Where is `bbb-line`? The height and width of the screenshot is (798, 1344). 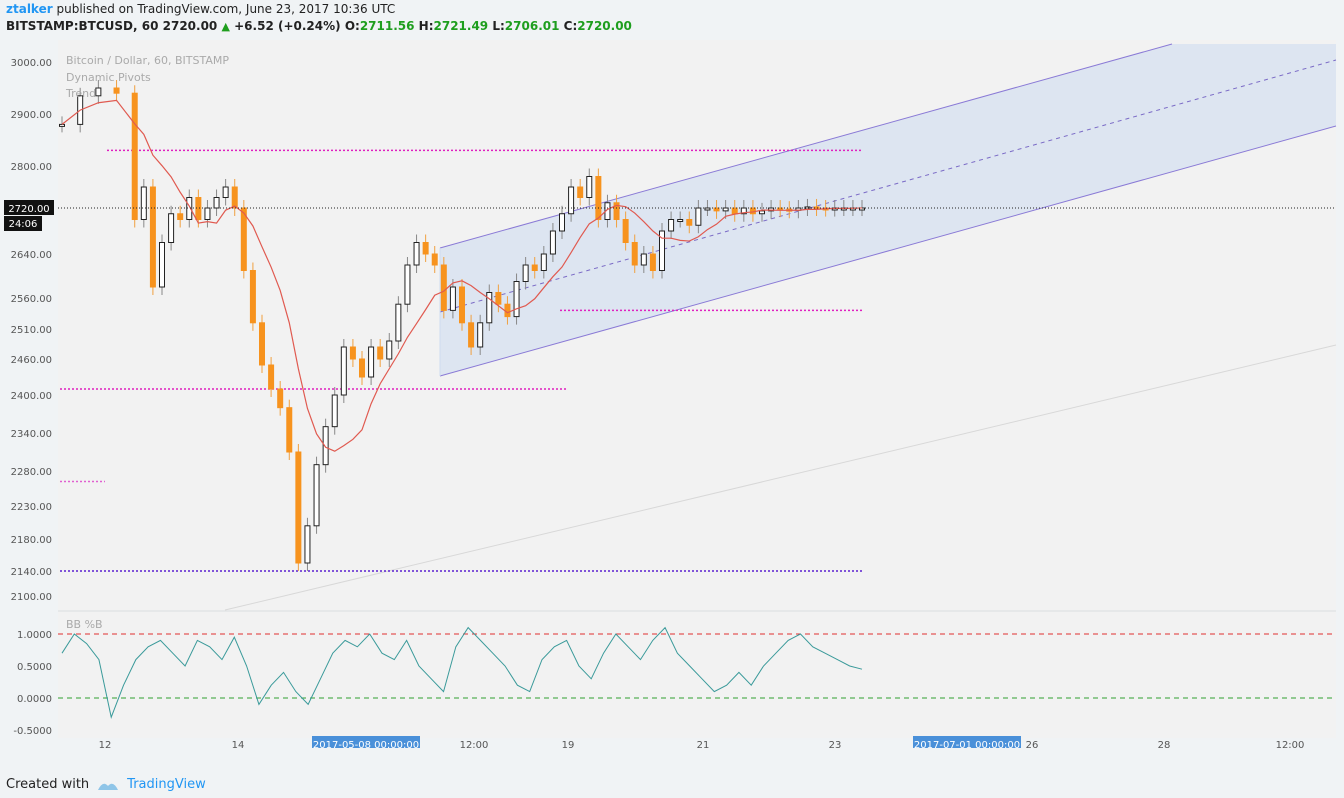
bbb-line is located at coordinates (462, 672).